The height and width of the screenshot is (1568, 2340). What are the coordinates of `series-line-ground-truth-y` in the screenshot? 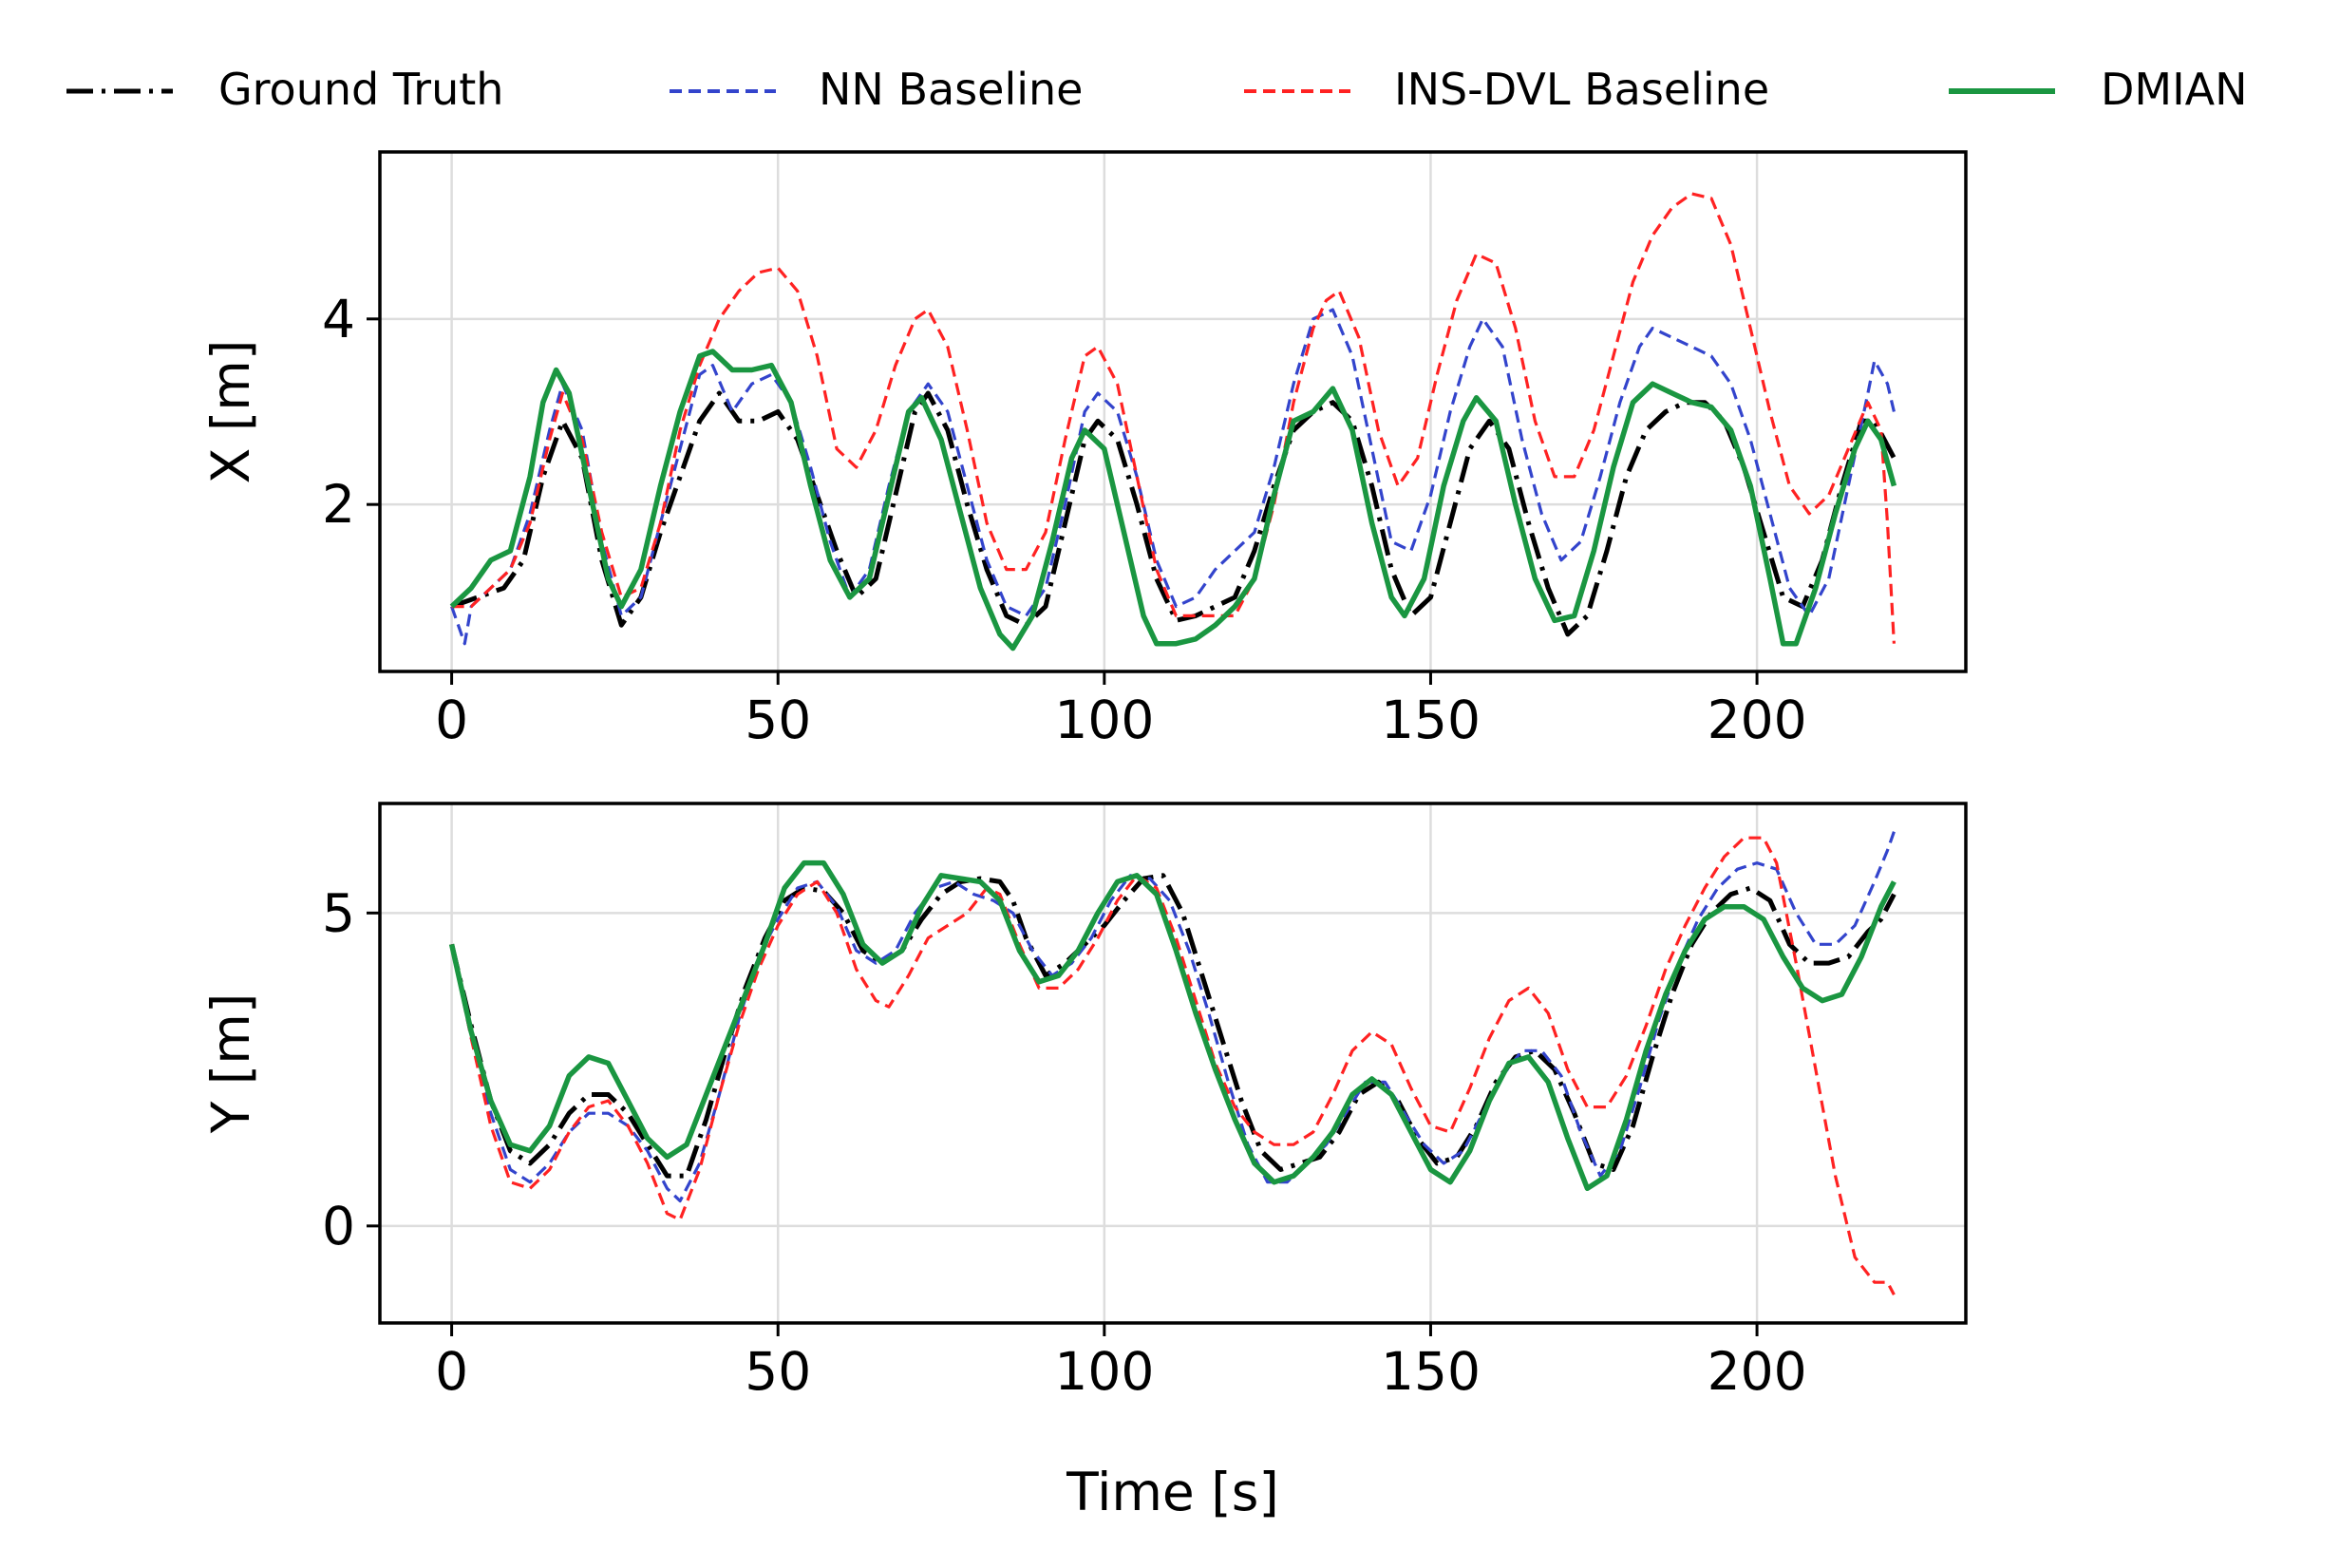 It's located at (1173, 1026).